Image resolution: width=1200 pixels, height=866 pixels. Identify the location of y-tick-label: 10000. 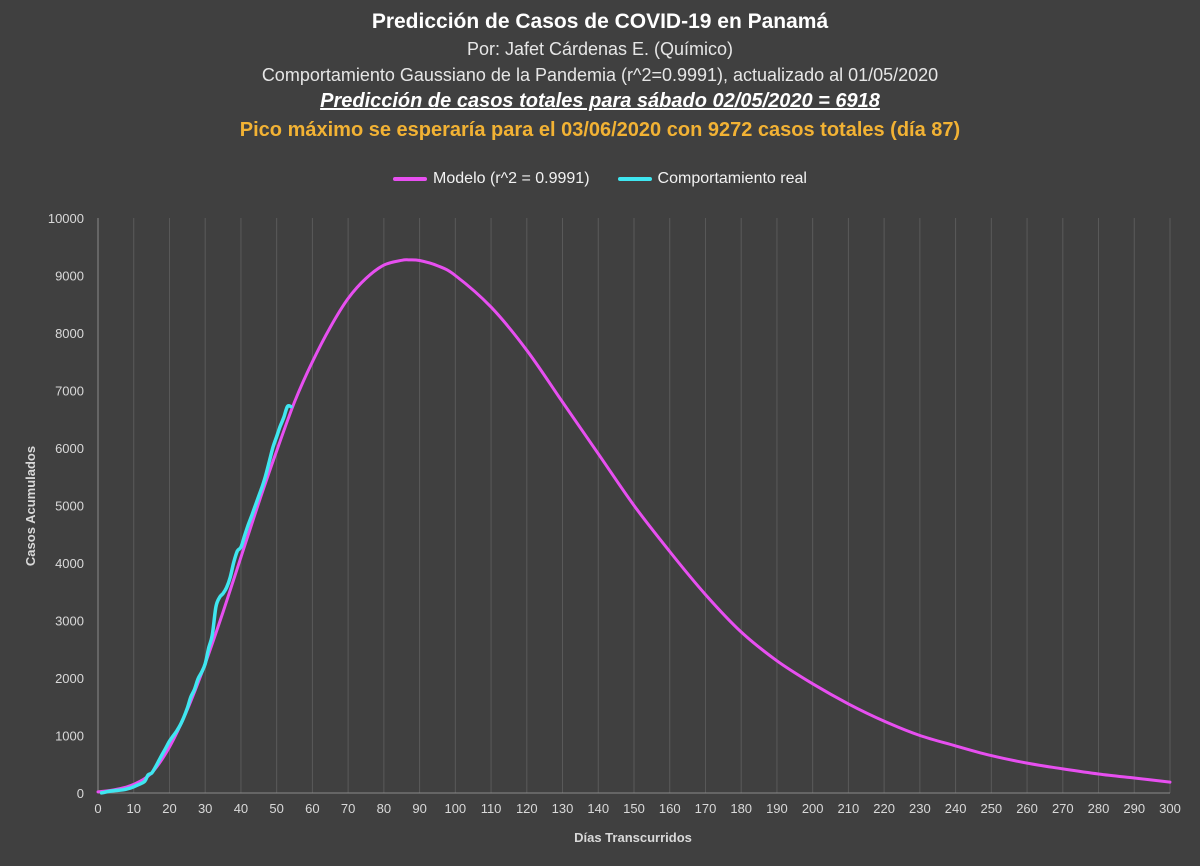
(66, 218).